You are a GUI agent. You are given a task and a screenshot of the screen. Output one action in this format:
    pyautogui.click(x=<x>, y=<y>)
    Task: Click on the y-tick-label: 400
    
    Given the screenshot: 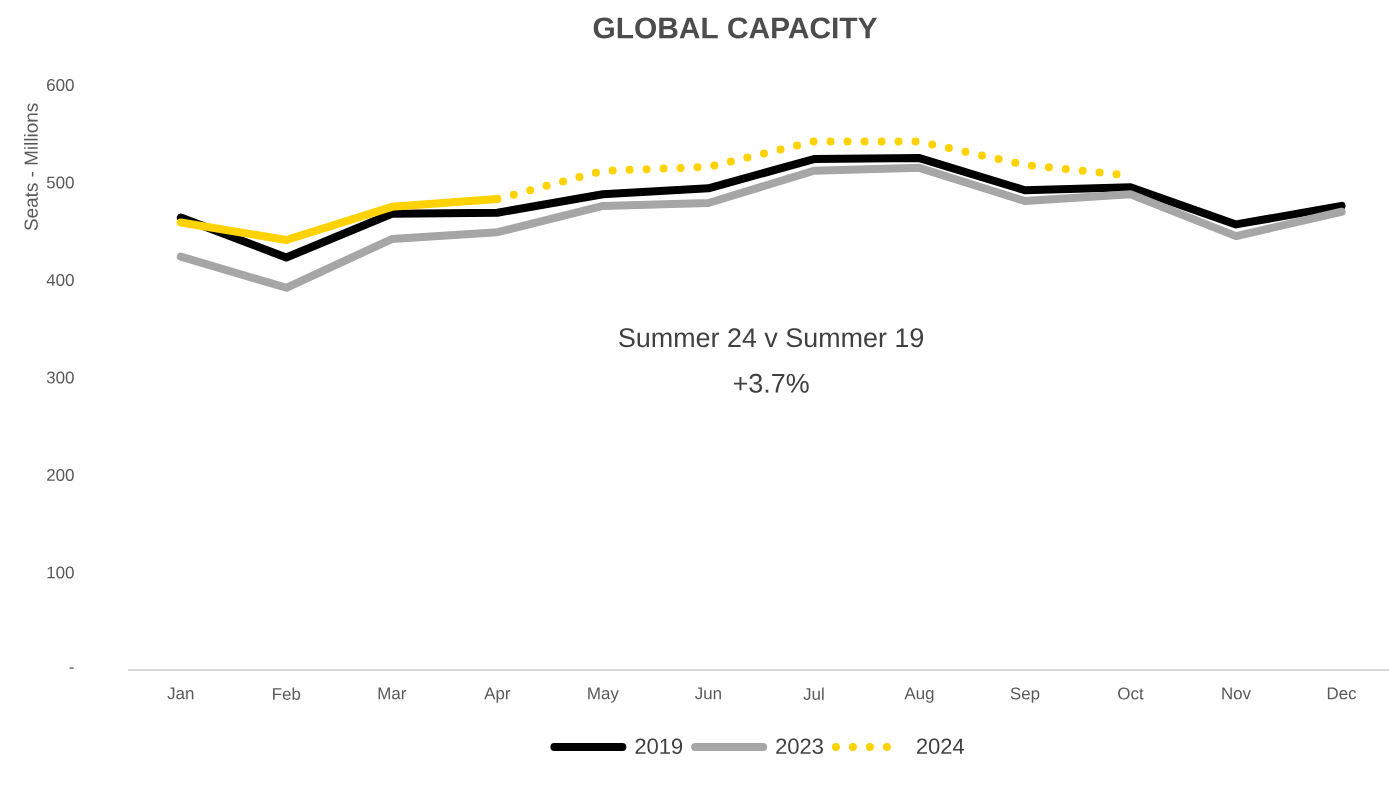 What is the action you would take?
    pyautogui.click(x=60, y=279)
    